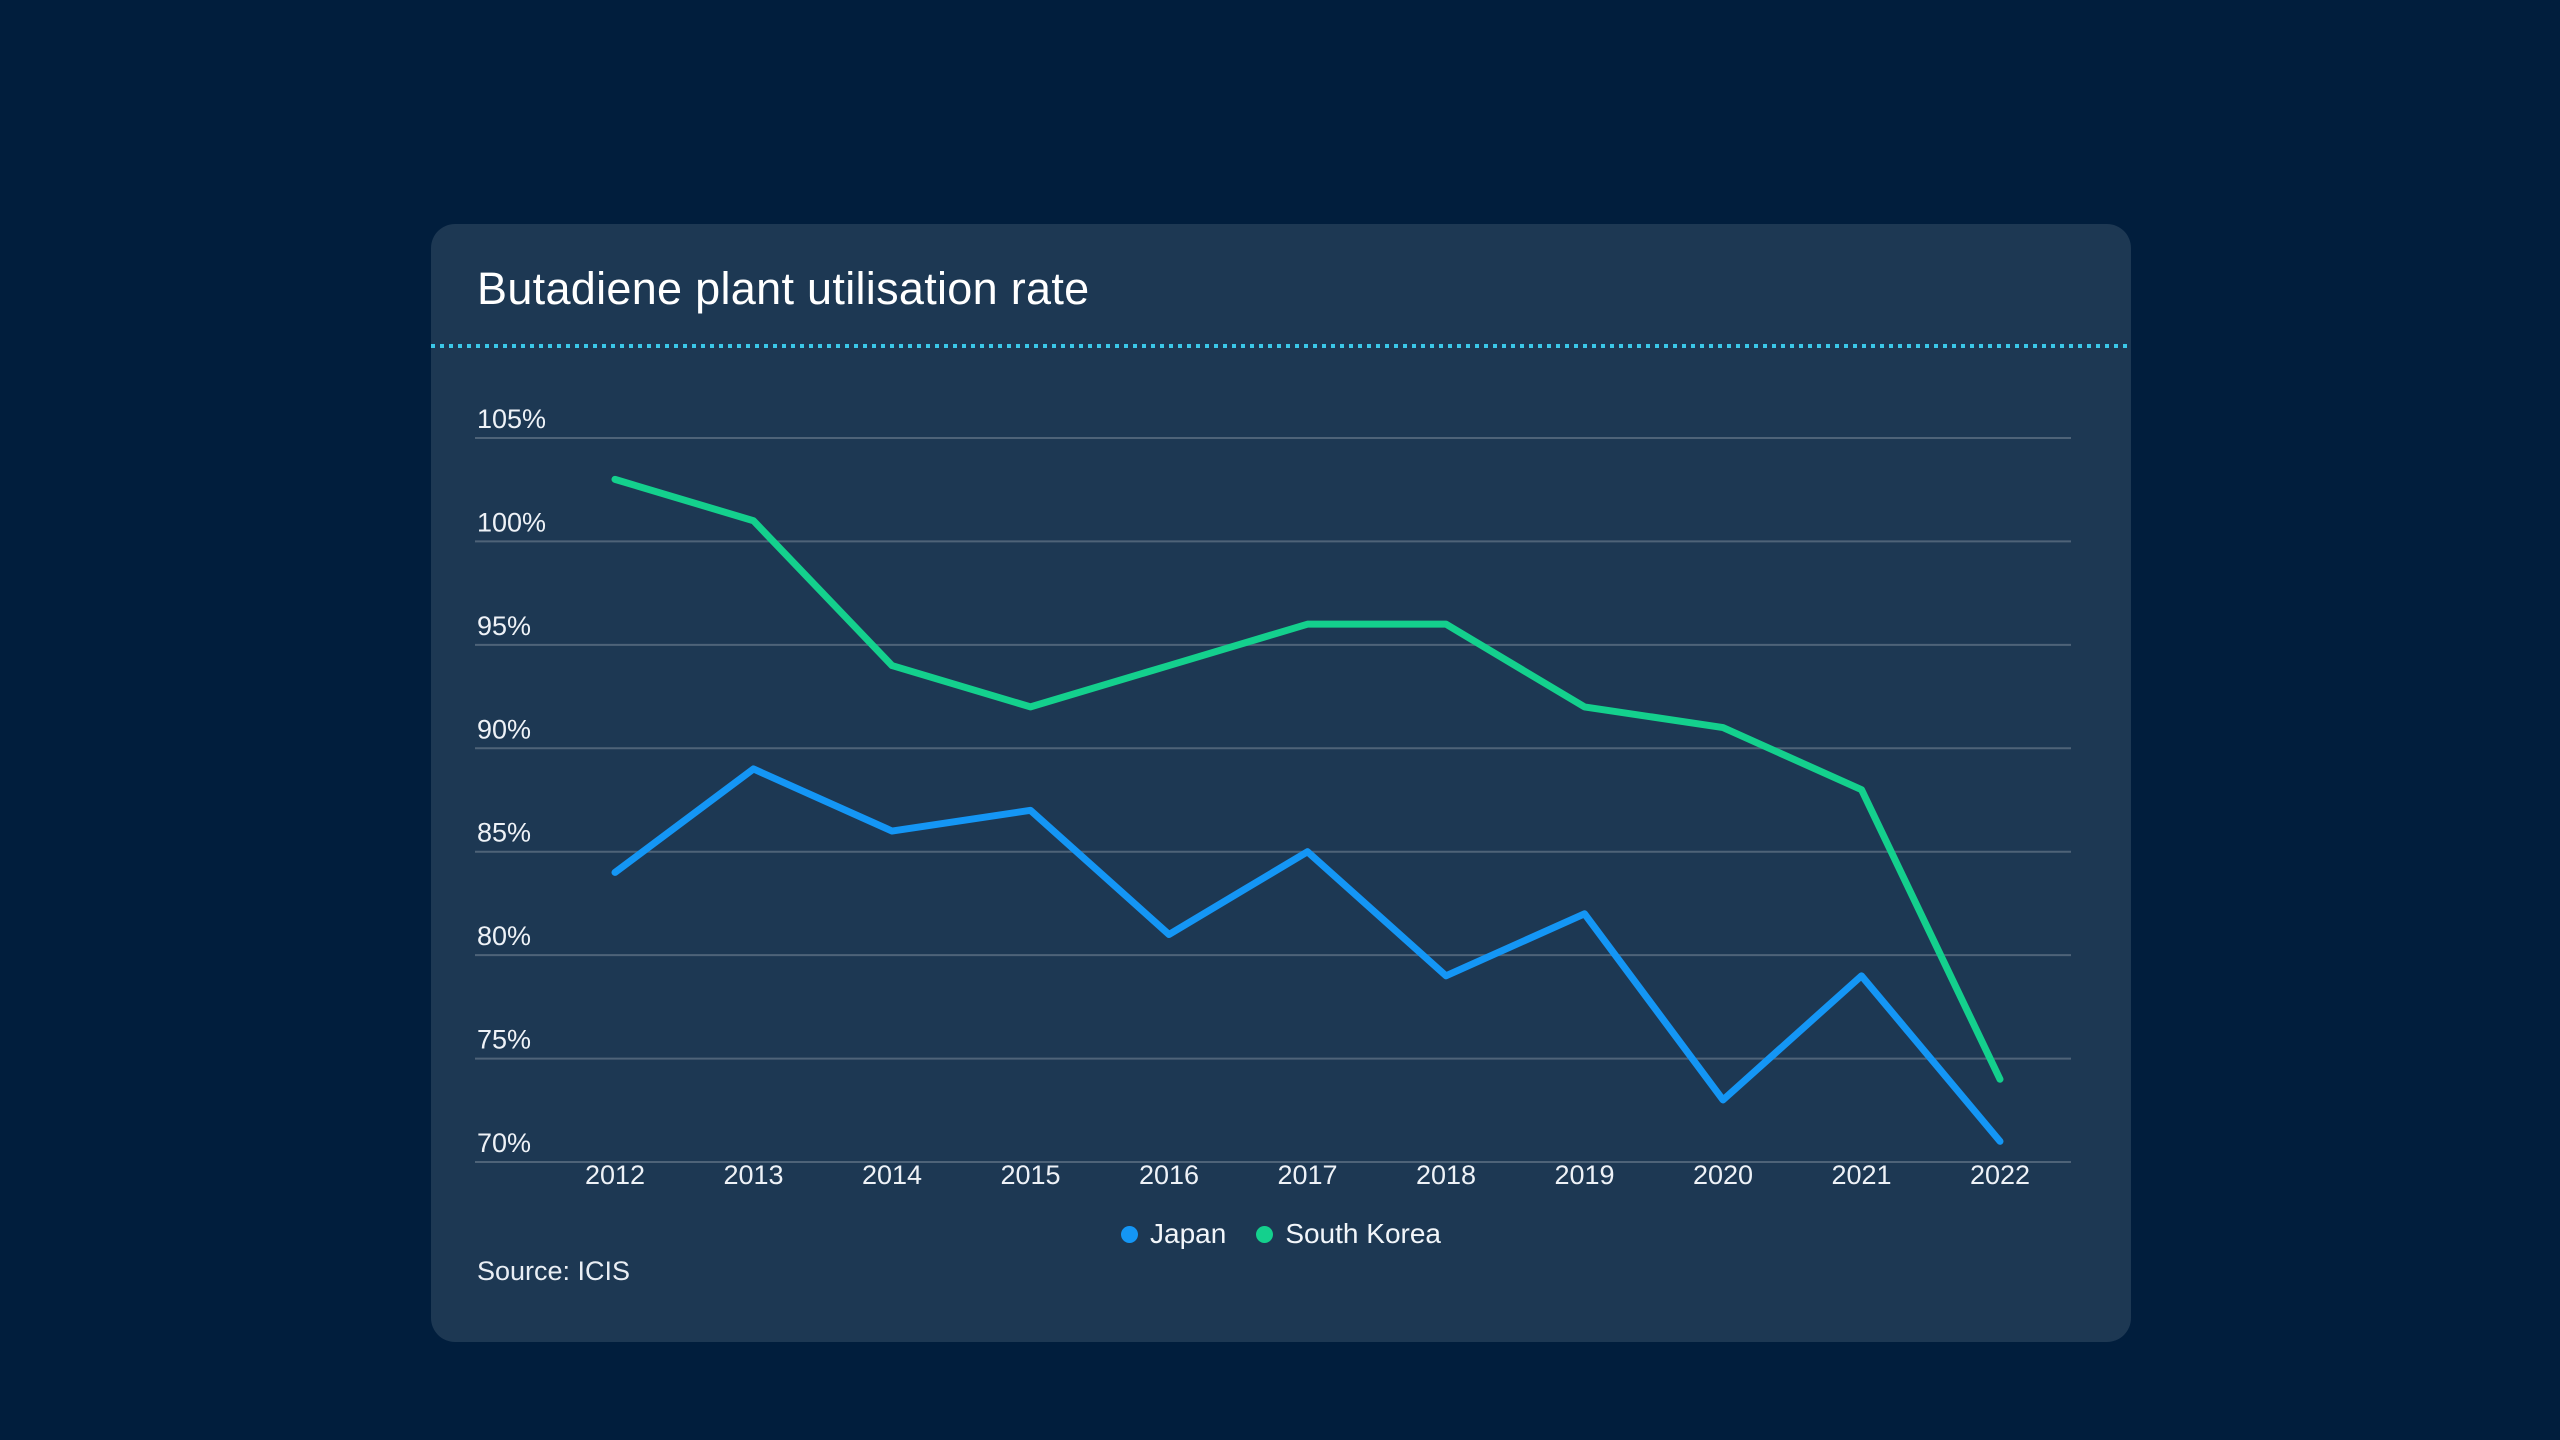  What do you see at coordinates (504, 1143) in the screenshot?
I see `y-tick-label: 70%` at bounding box center [504, 1143].